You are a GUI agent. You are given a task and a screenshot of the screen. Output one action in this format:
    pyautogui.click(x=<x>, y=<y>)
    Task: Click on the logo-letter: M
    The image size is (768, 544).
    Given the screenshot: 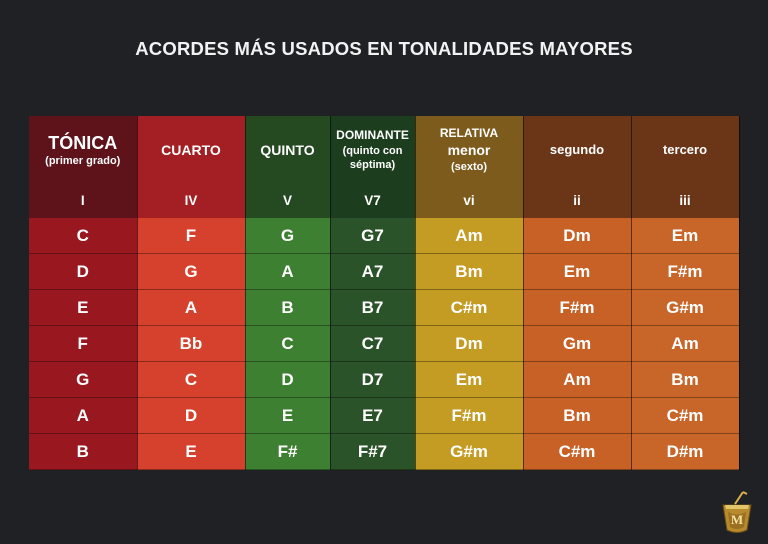 What is the action you would take?
    pyautogui.click(x=737, y=519)
    